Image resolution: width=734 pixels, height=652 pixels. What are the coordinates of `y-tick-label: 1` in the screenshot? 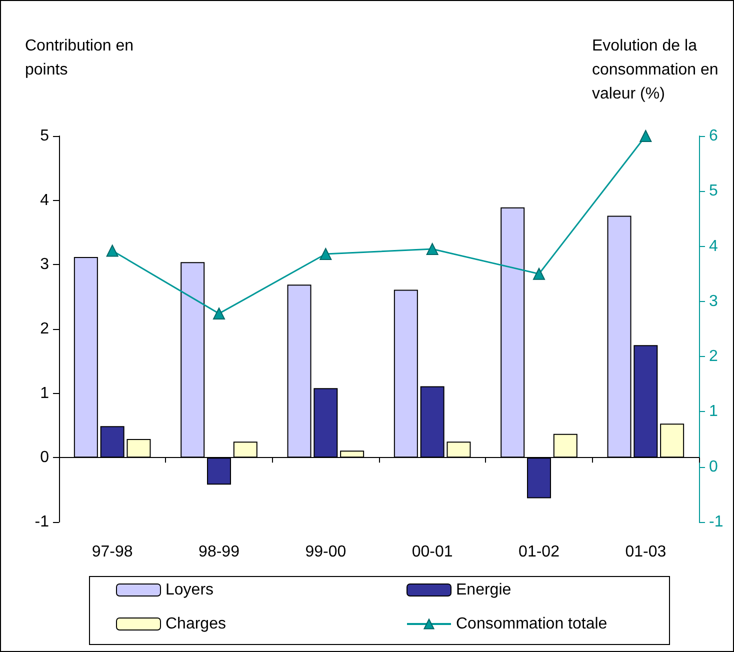 It's located at (45, 393).